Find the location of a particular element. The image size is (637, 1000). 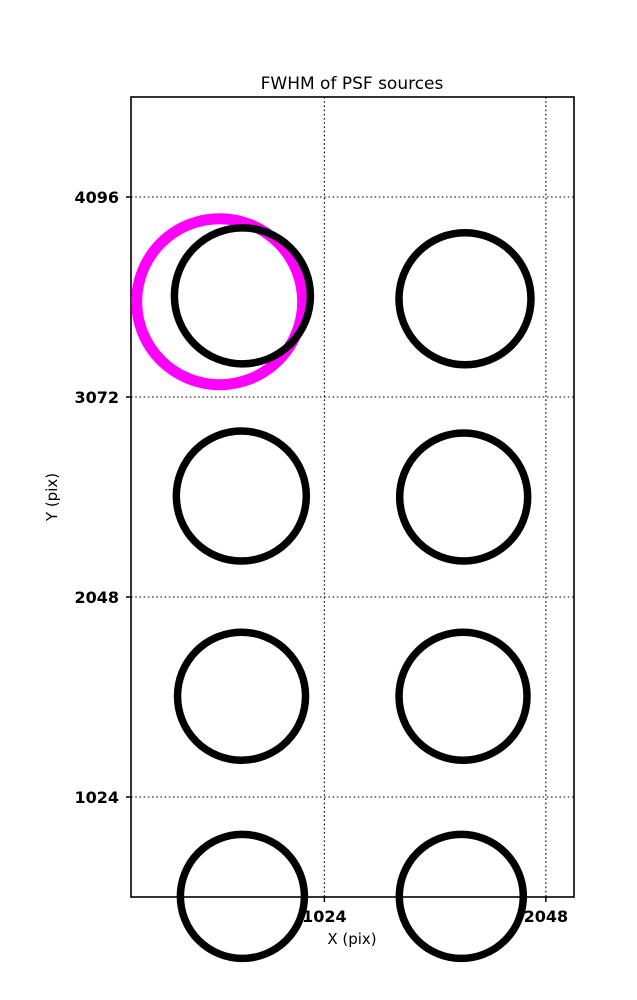

chart-title: FWHM of PSF sources is located at coordinates (352, 84).